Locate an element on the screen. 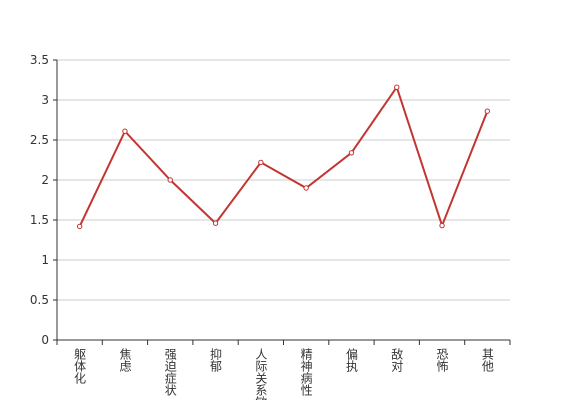 The image size is (567, 400). x-tick-label: 人际关系敏感 is located at coordinates (261, 374).